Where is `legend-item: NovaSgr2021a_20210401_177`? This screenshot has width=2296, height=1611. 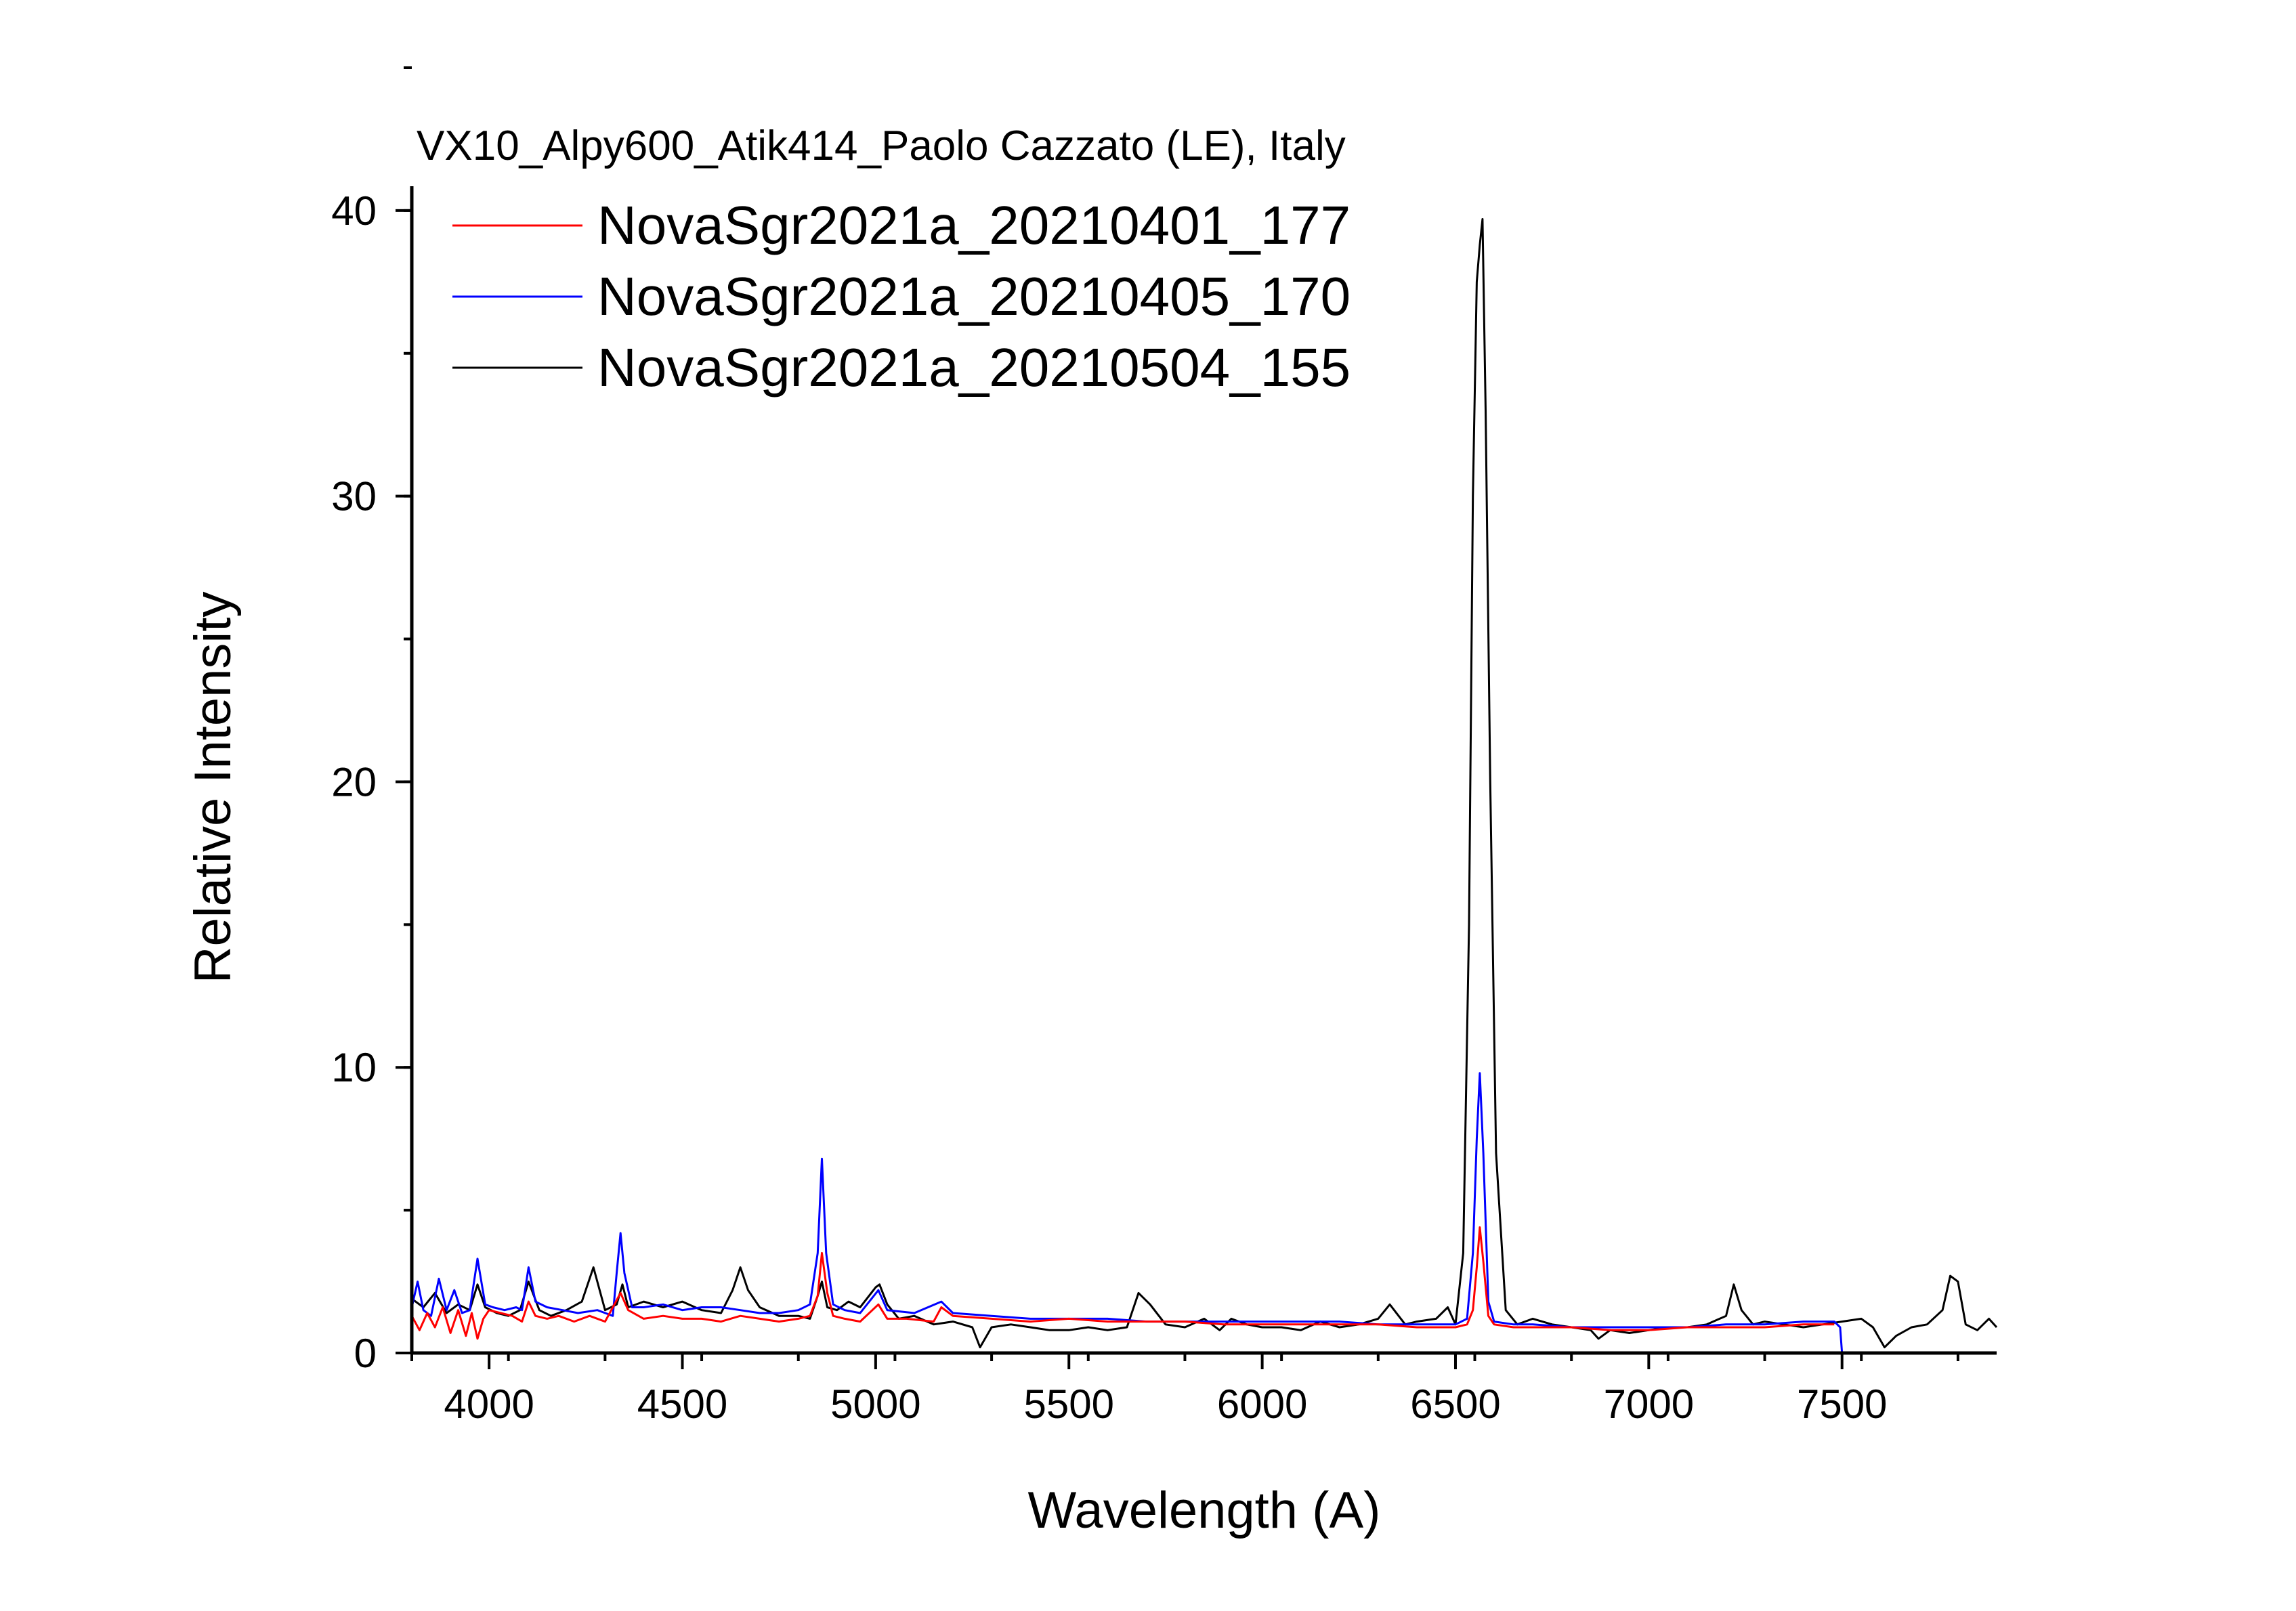
legend-item: NovaSgr2021a_20210401_177 is located at coordinates (901, 225).